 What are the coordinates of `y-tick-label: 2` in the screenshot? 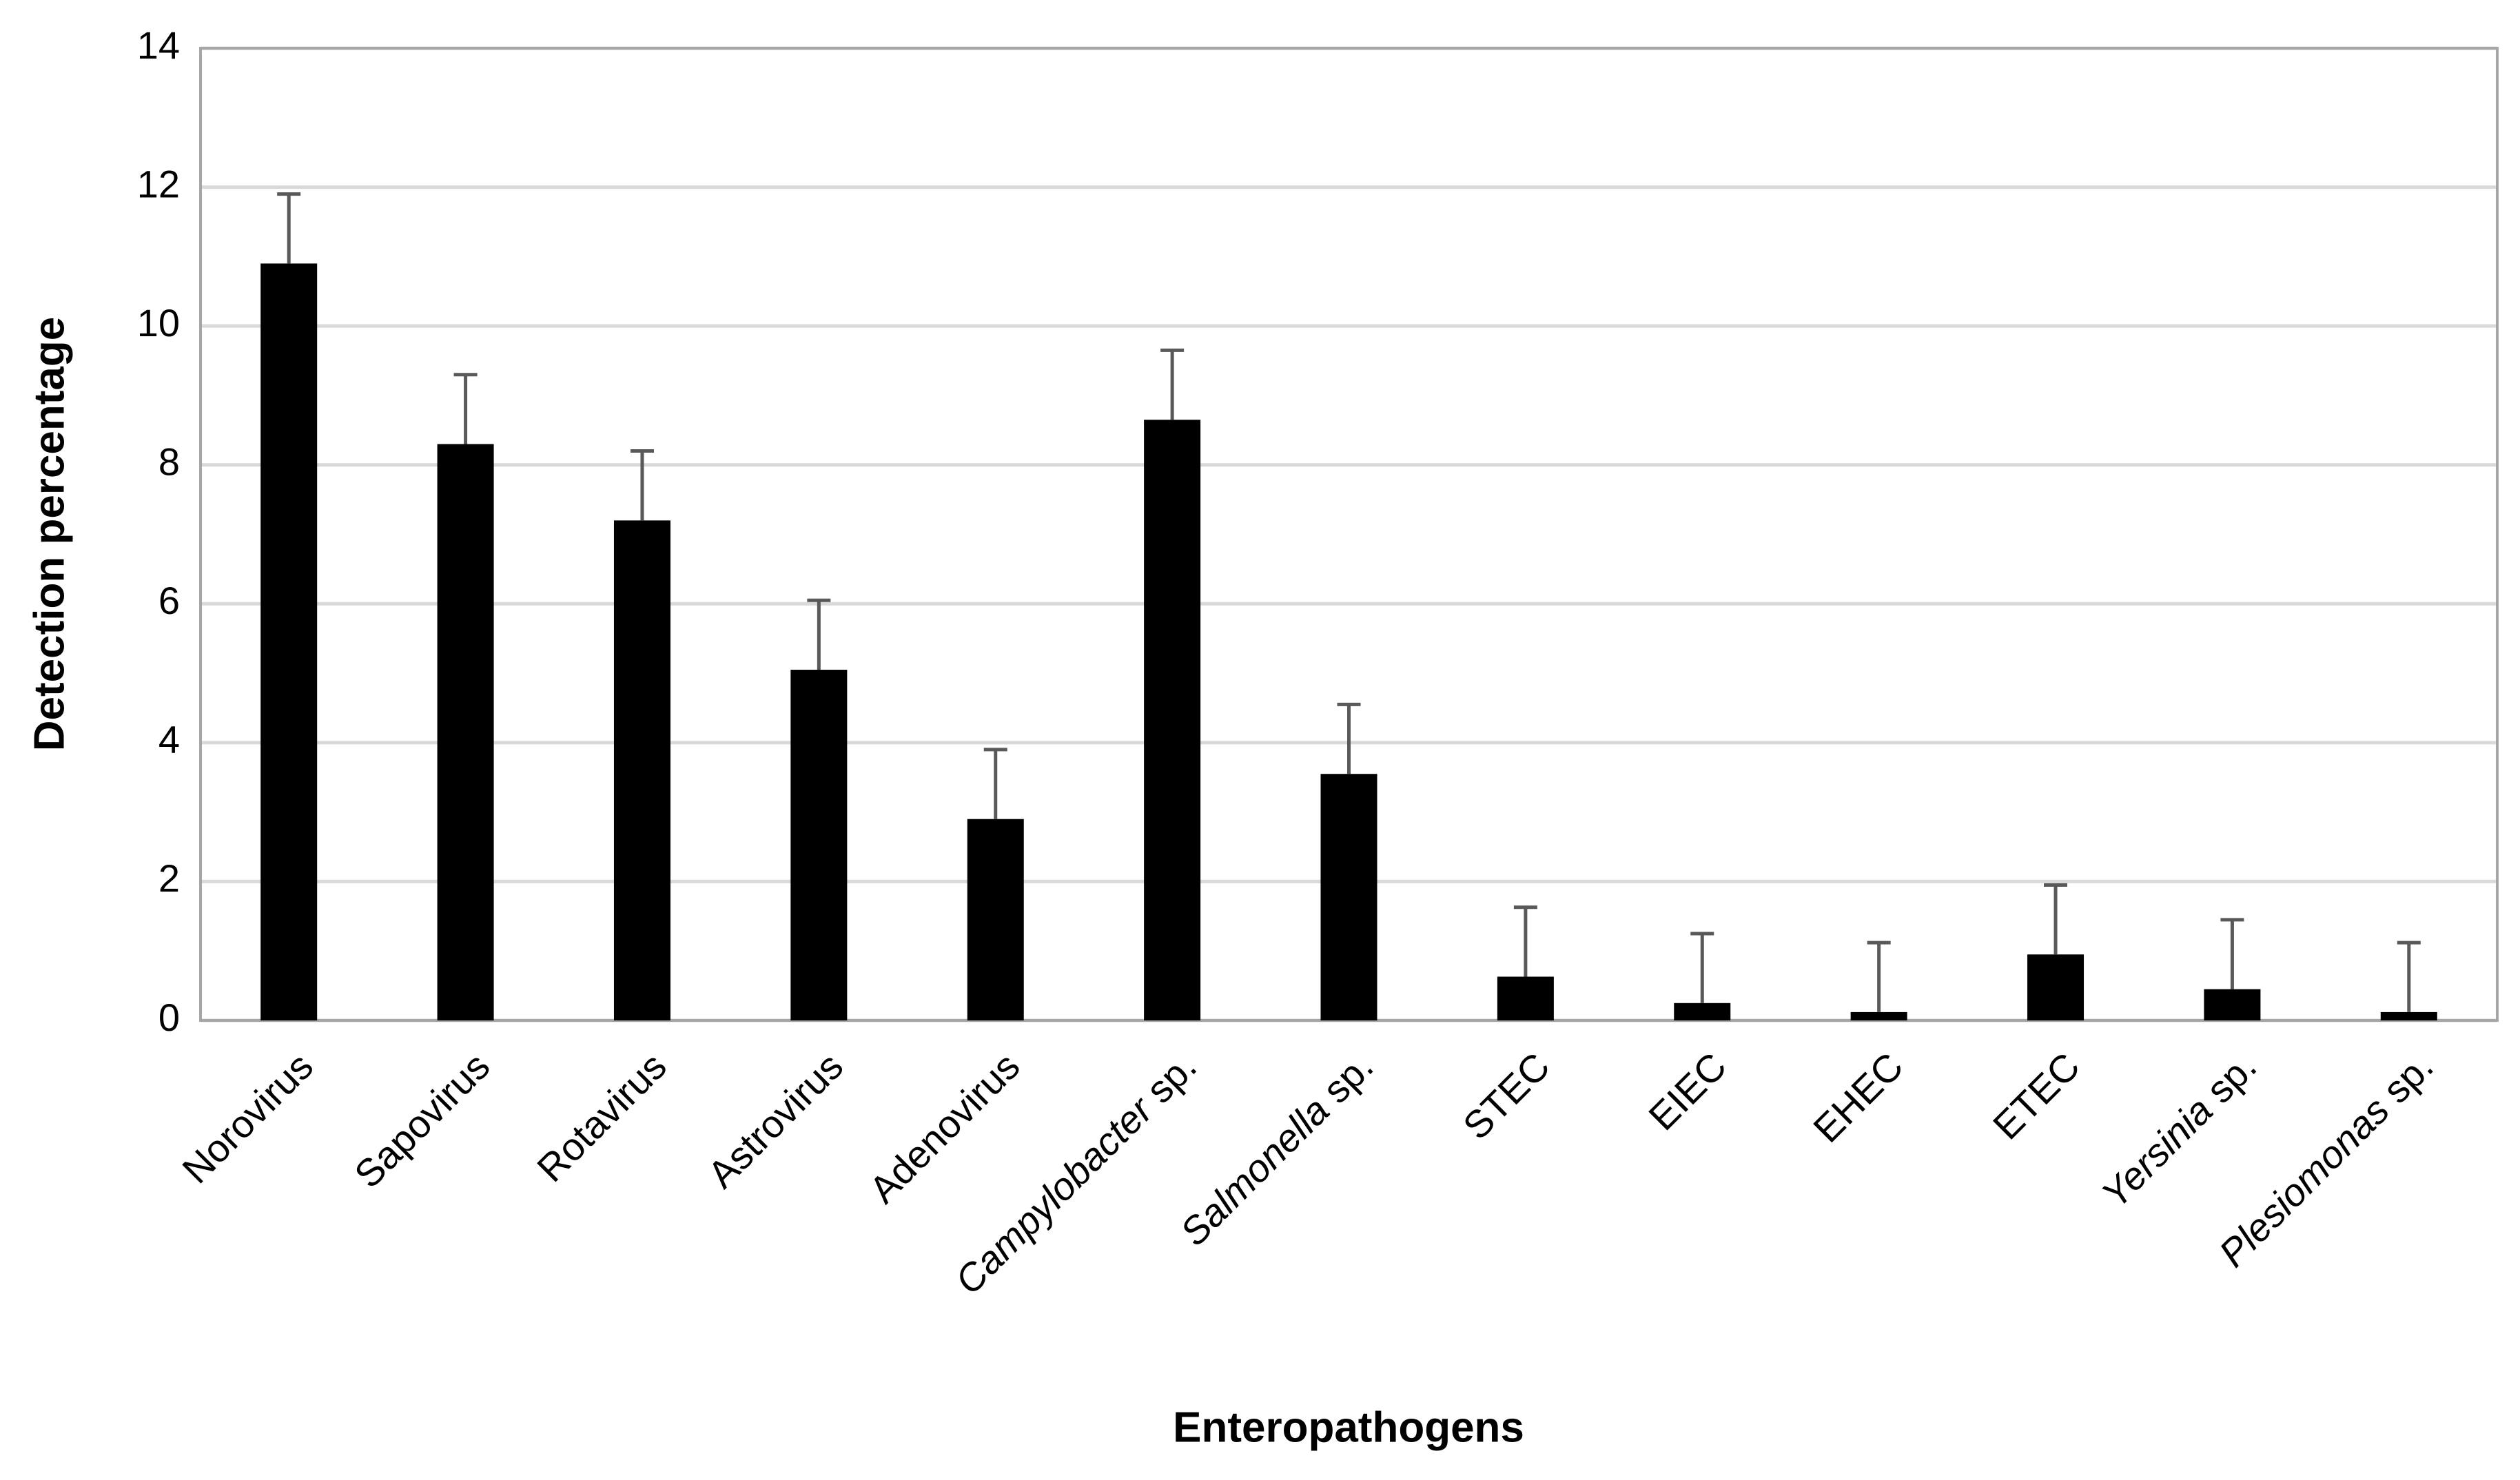 It's located at (169, 878).